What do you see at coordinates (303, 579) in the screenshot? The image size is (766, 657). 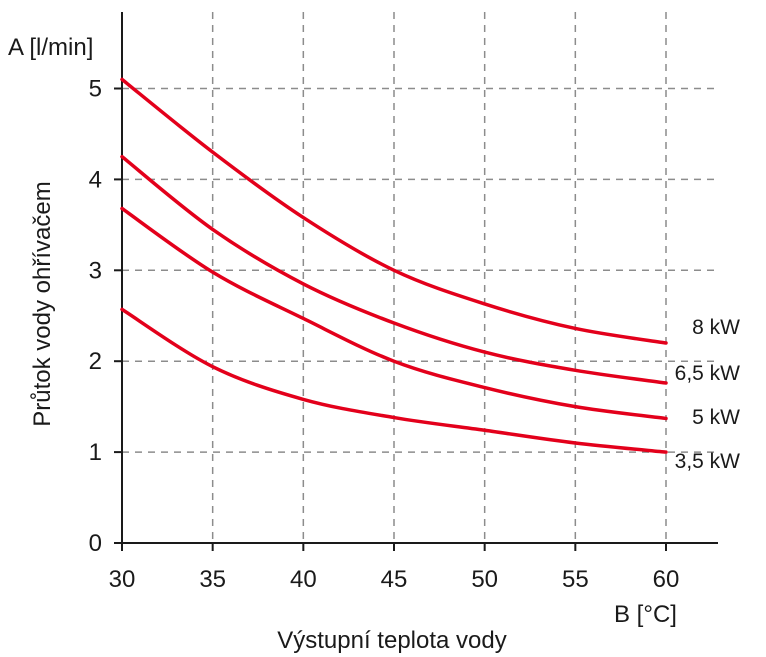 I see `x-tick-label: 40` at bounding box center [303, 579].